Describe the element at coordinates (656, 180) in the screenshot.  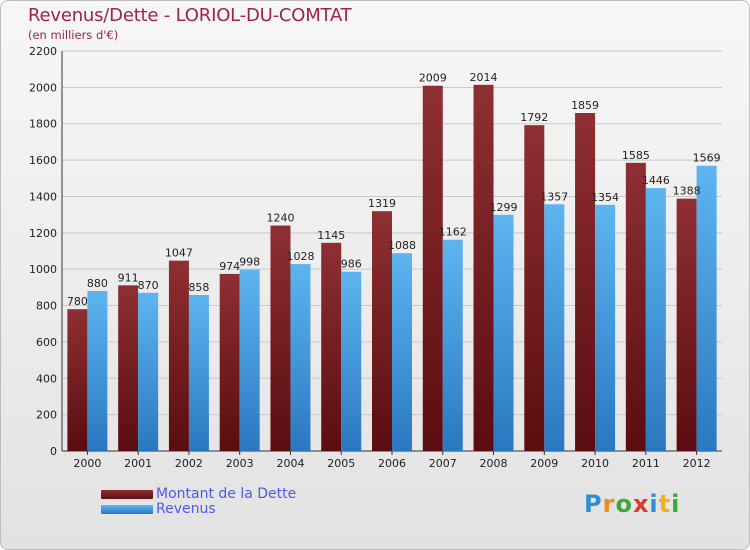
I see `data-label-revenus: 1446` at that location.